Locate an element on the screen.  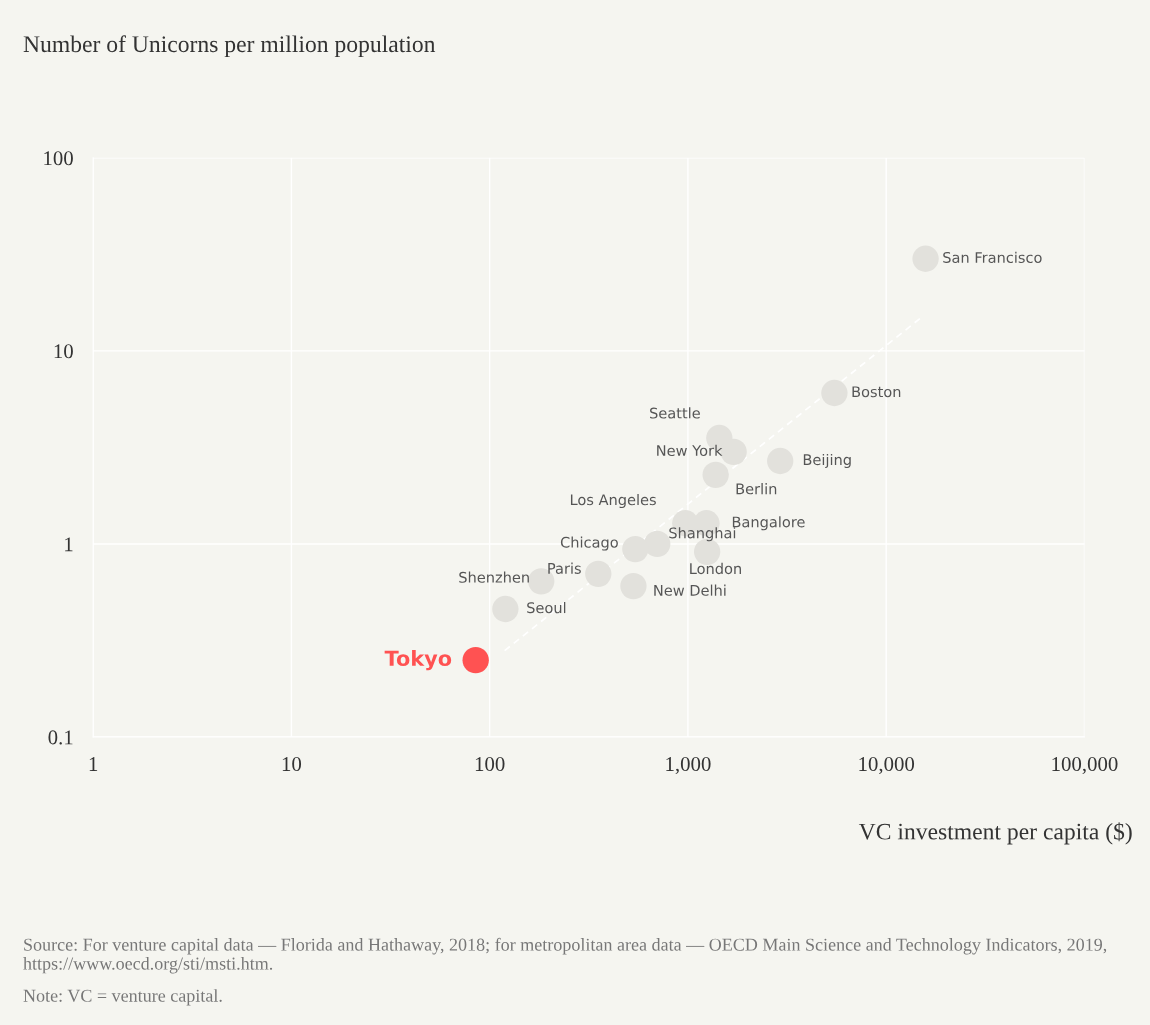
series-label: New York is located at coordinates (690, 450).